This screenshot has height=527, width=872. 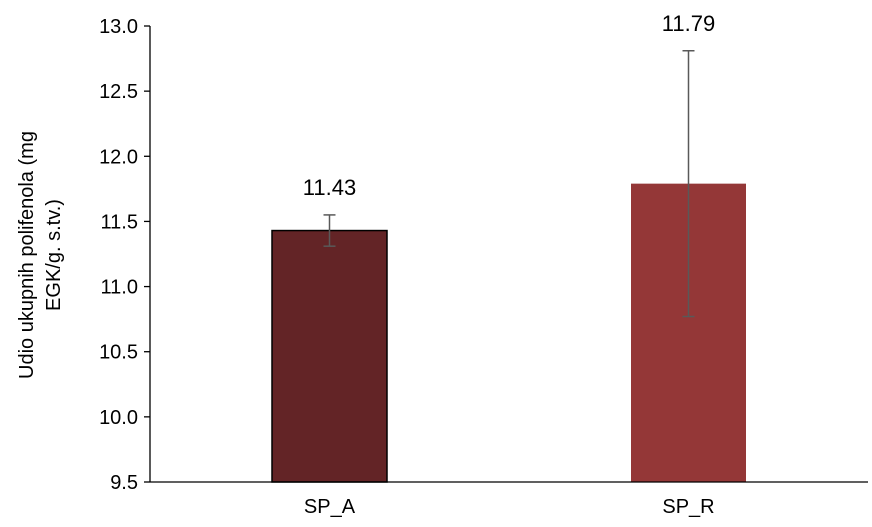 What do you see at coordinates (119, 288) in the screenshot?
I see `y-tick-label: 11.0` at bounding box center [119, 288].